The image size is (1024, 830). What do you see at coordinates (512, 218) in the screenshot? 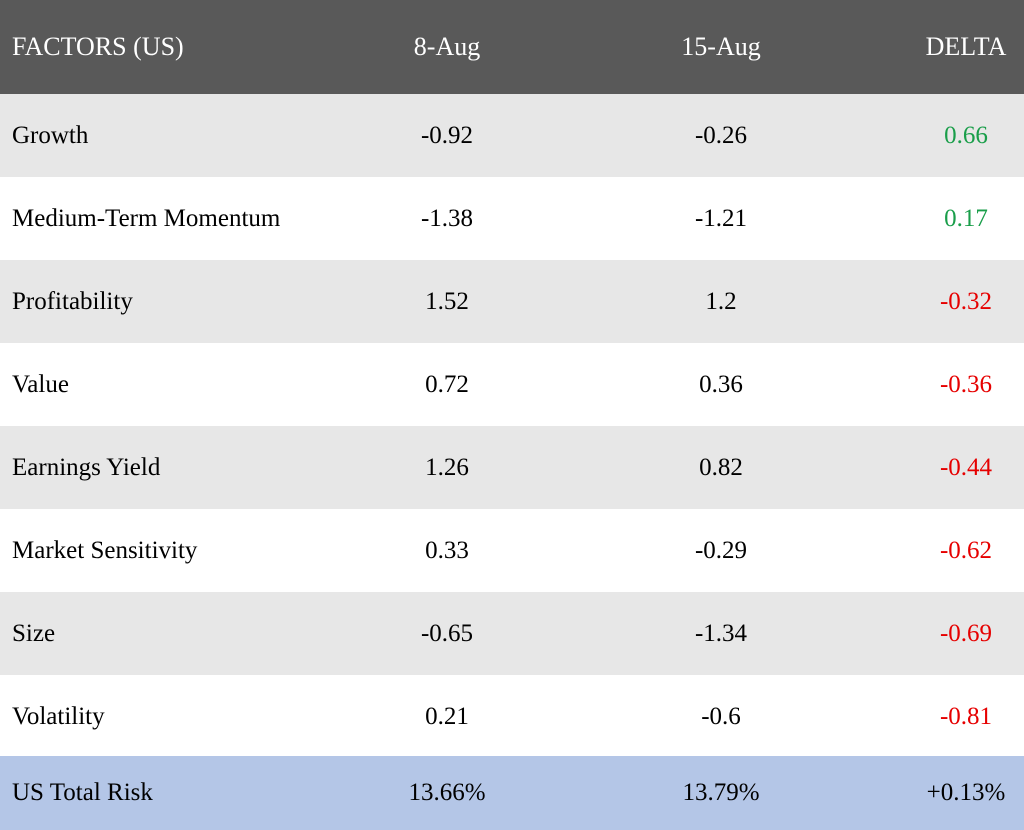
I see `table-row: Medium-Term Momentum -1.38 -1.21 0.17` at bounding box center [512, 218].